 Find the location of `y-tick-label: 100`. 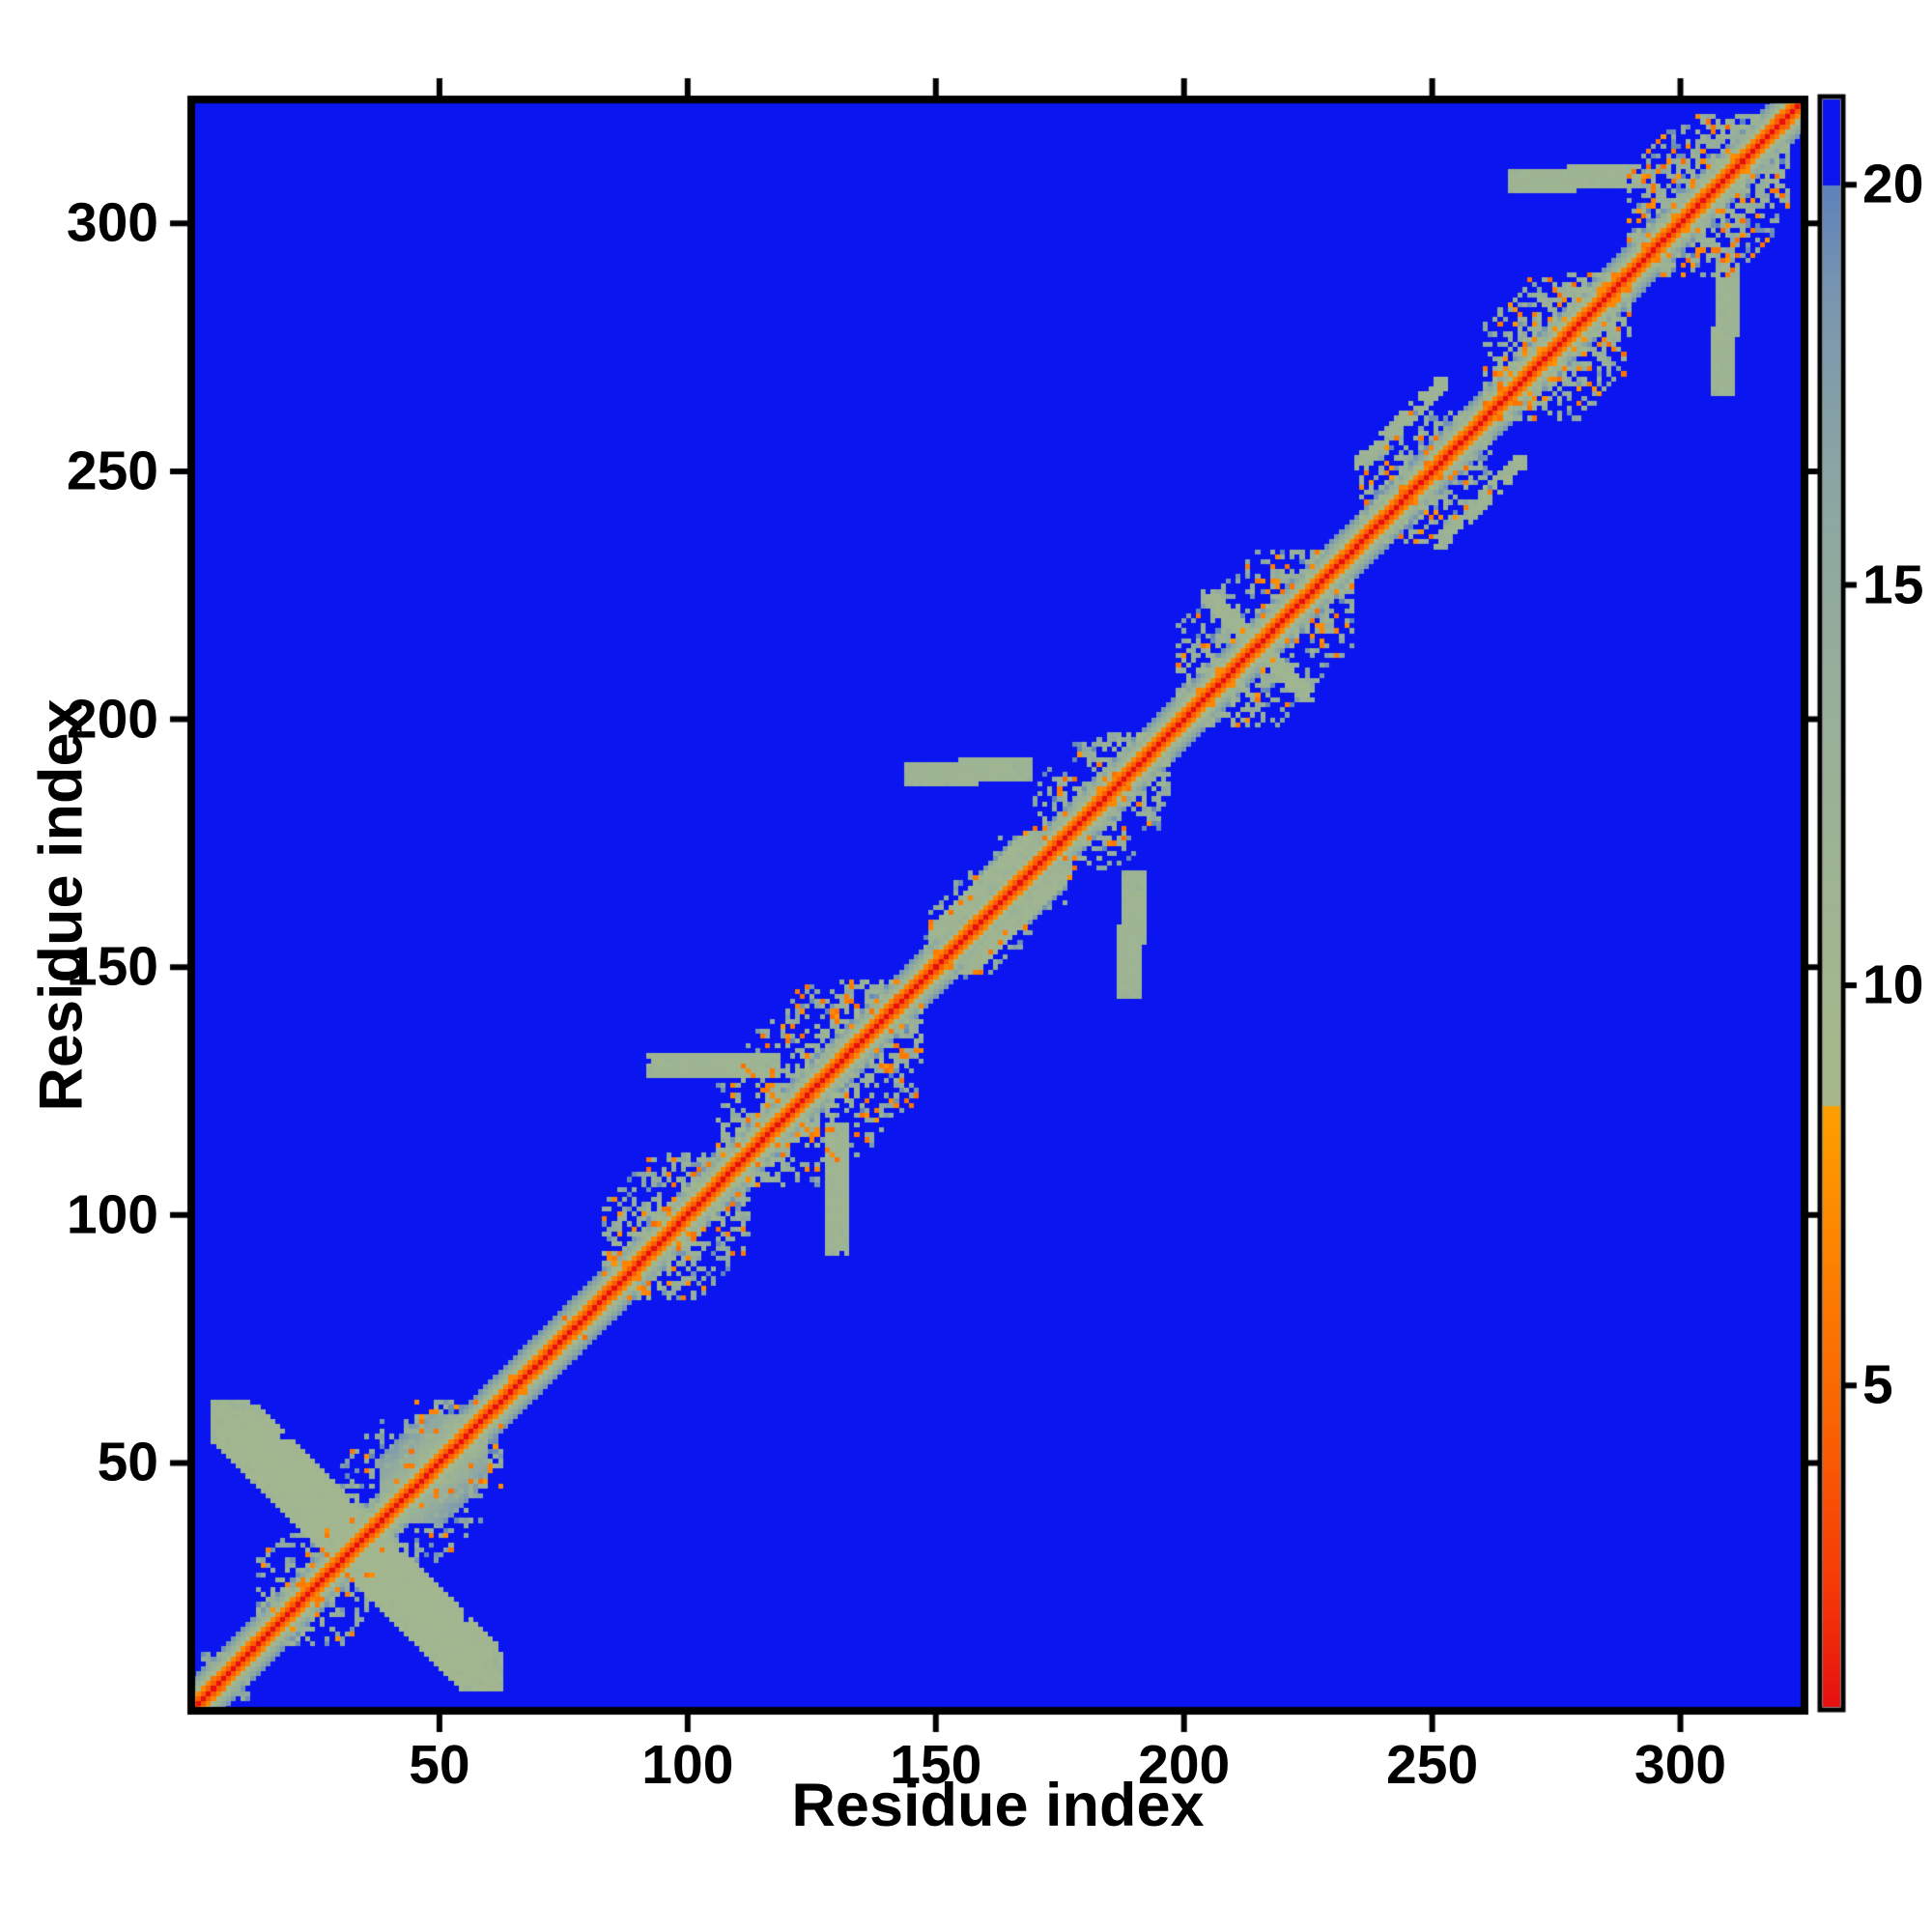

y-tick-label: 100 is located at coordinates (112, 1214).